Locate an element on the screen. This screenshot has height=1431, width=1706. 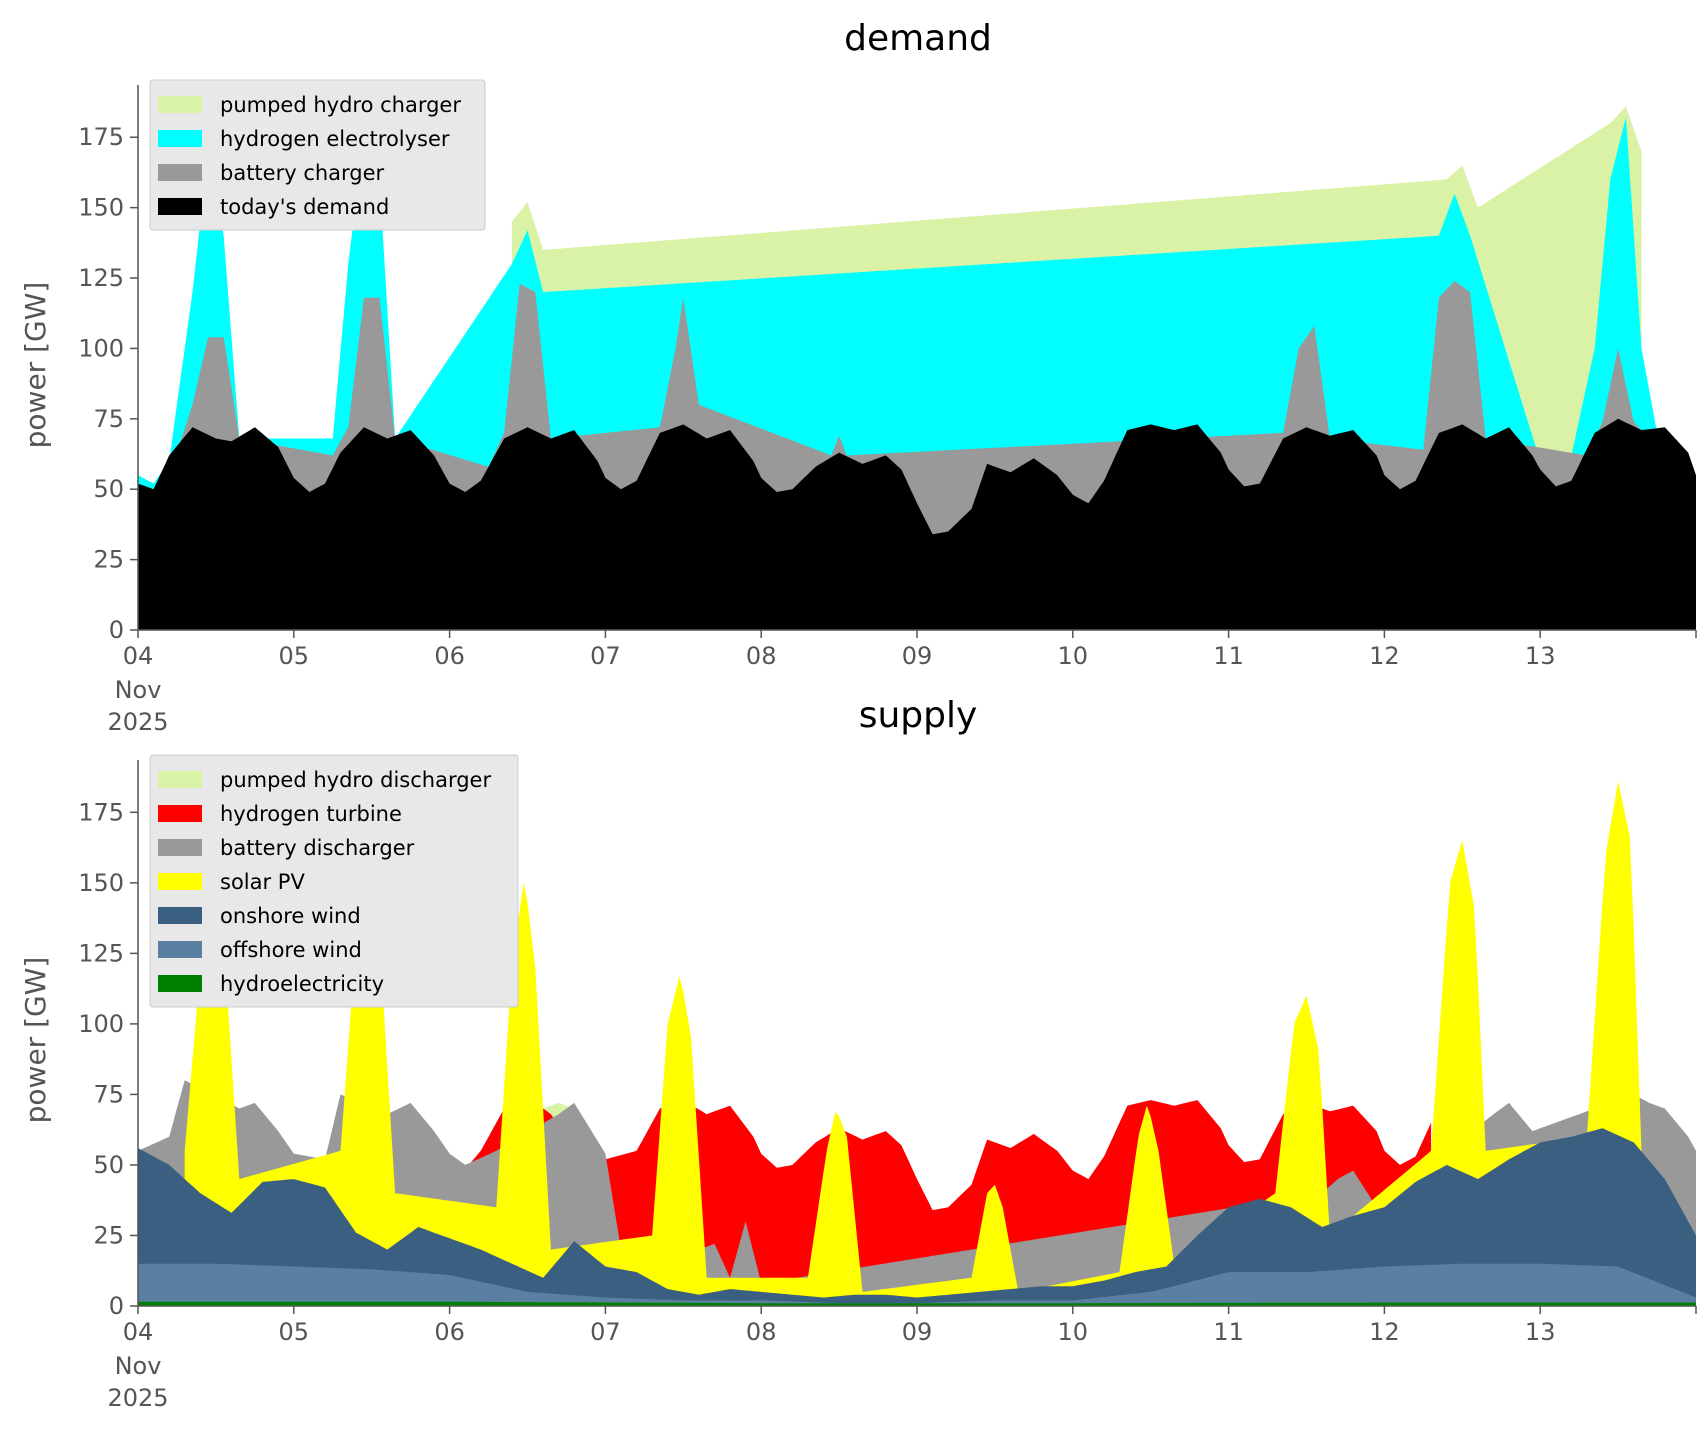
legend-label: onshore wind is located at coordinates (290, 916).